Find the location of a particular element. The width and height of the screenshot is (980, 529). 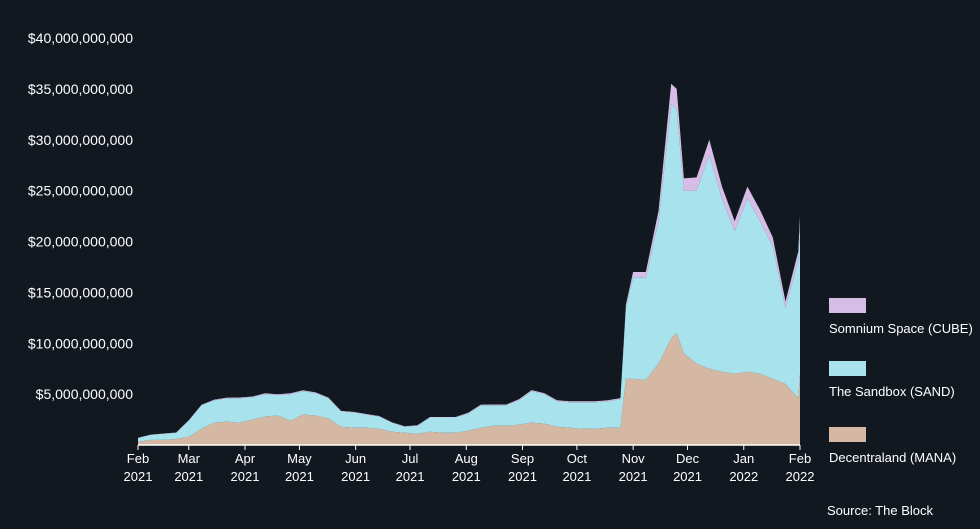

legend-label: Somnium Space (CUBE) is located at coordinates (901, 328).